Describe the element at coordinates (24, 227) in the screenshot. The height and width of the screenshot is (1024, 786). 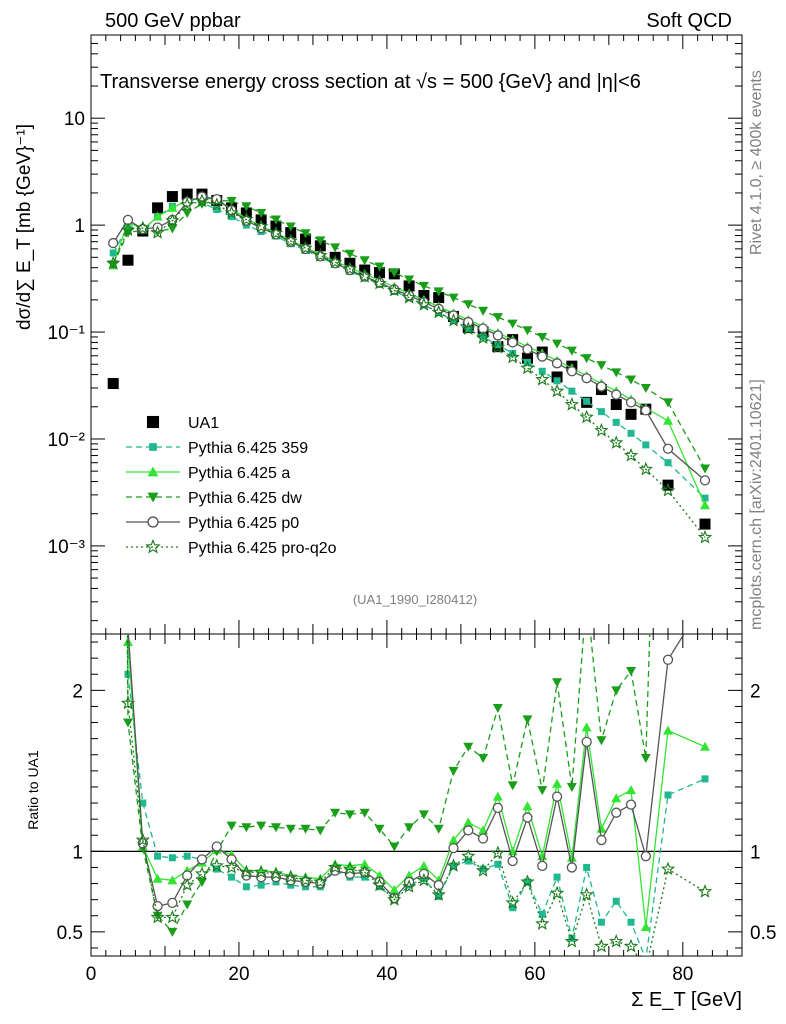
I see `main-y-axis-label: dσ/d∑ E_T [mb {GeV}⁻¹]` at that location.